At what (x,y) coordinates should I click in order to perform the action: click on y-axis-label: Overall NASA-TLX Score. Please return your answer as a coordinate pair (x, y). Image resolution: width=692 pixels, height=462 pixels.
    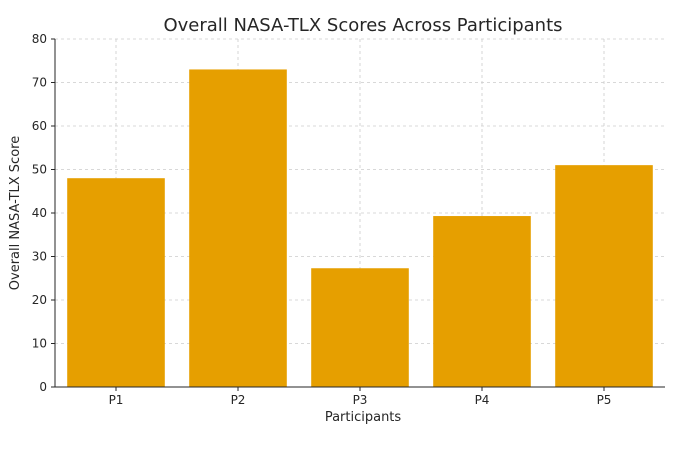
    Looking at the image, I should click on (15, 213).